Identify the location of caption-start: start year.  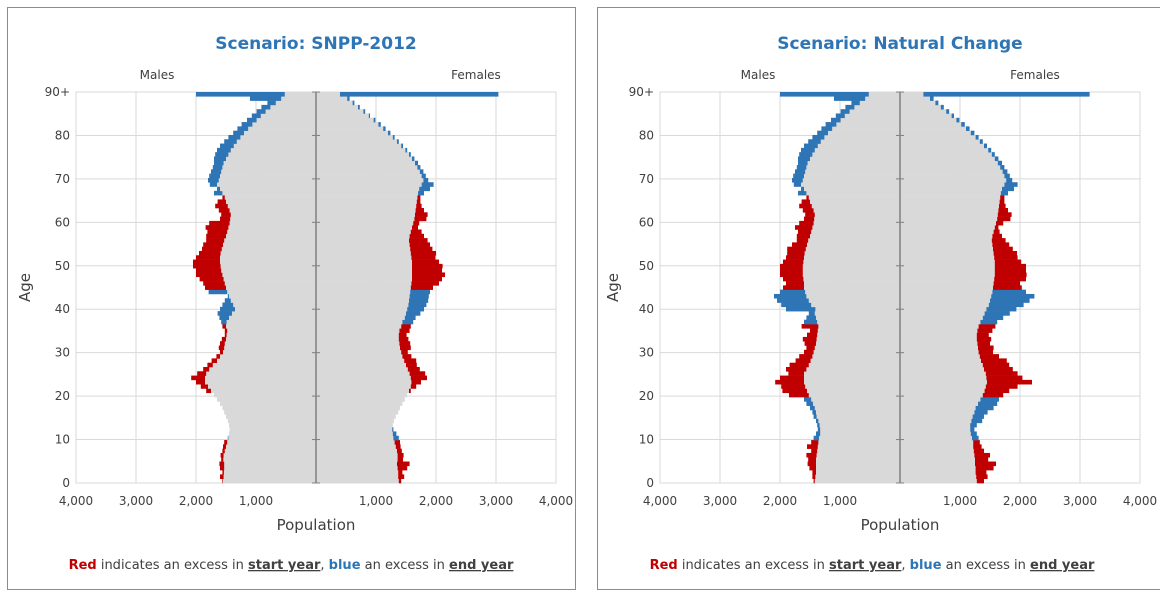
(284, 565).